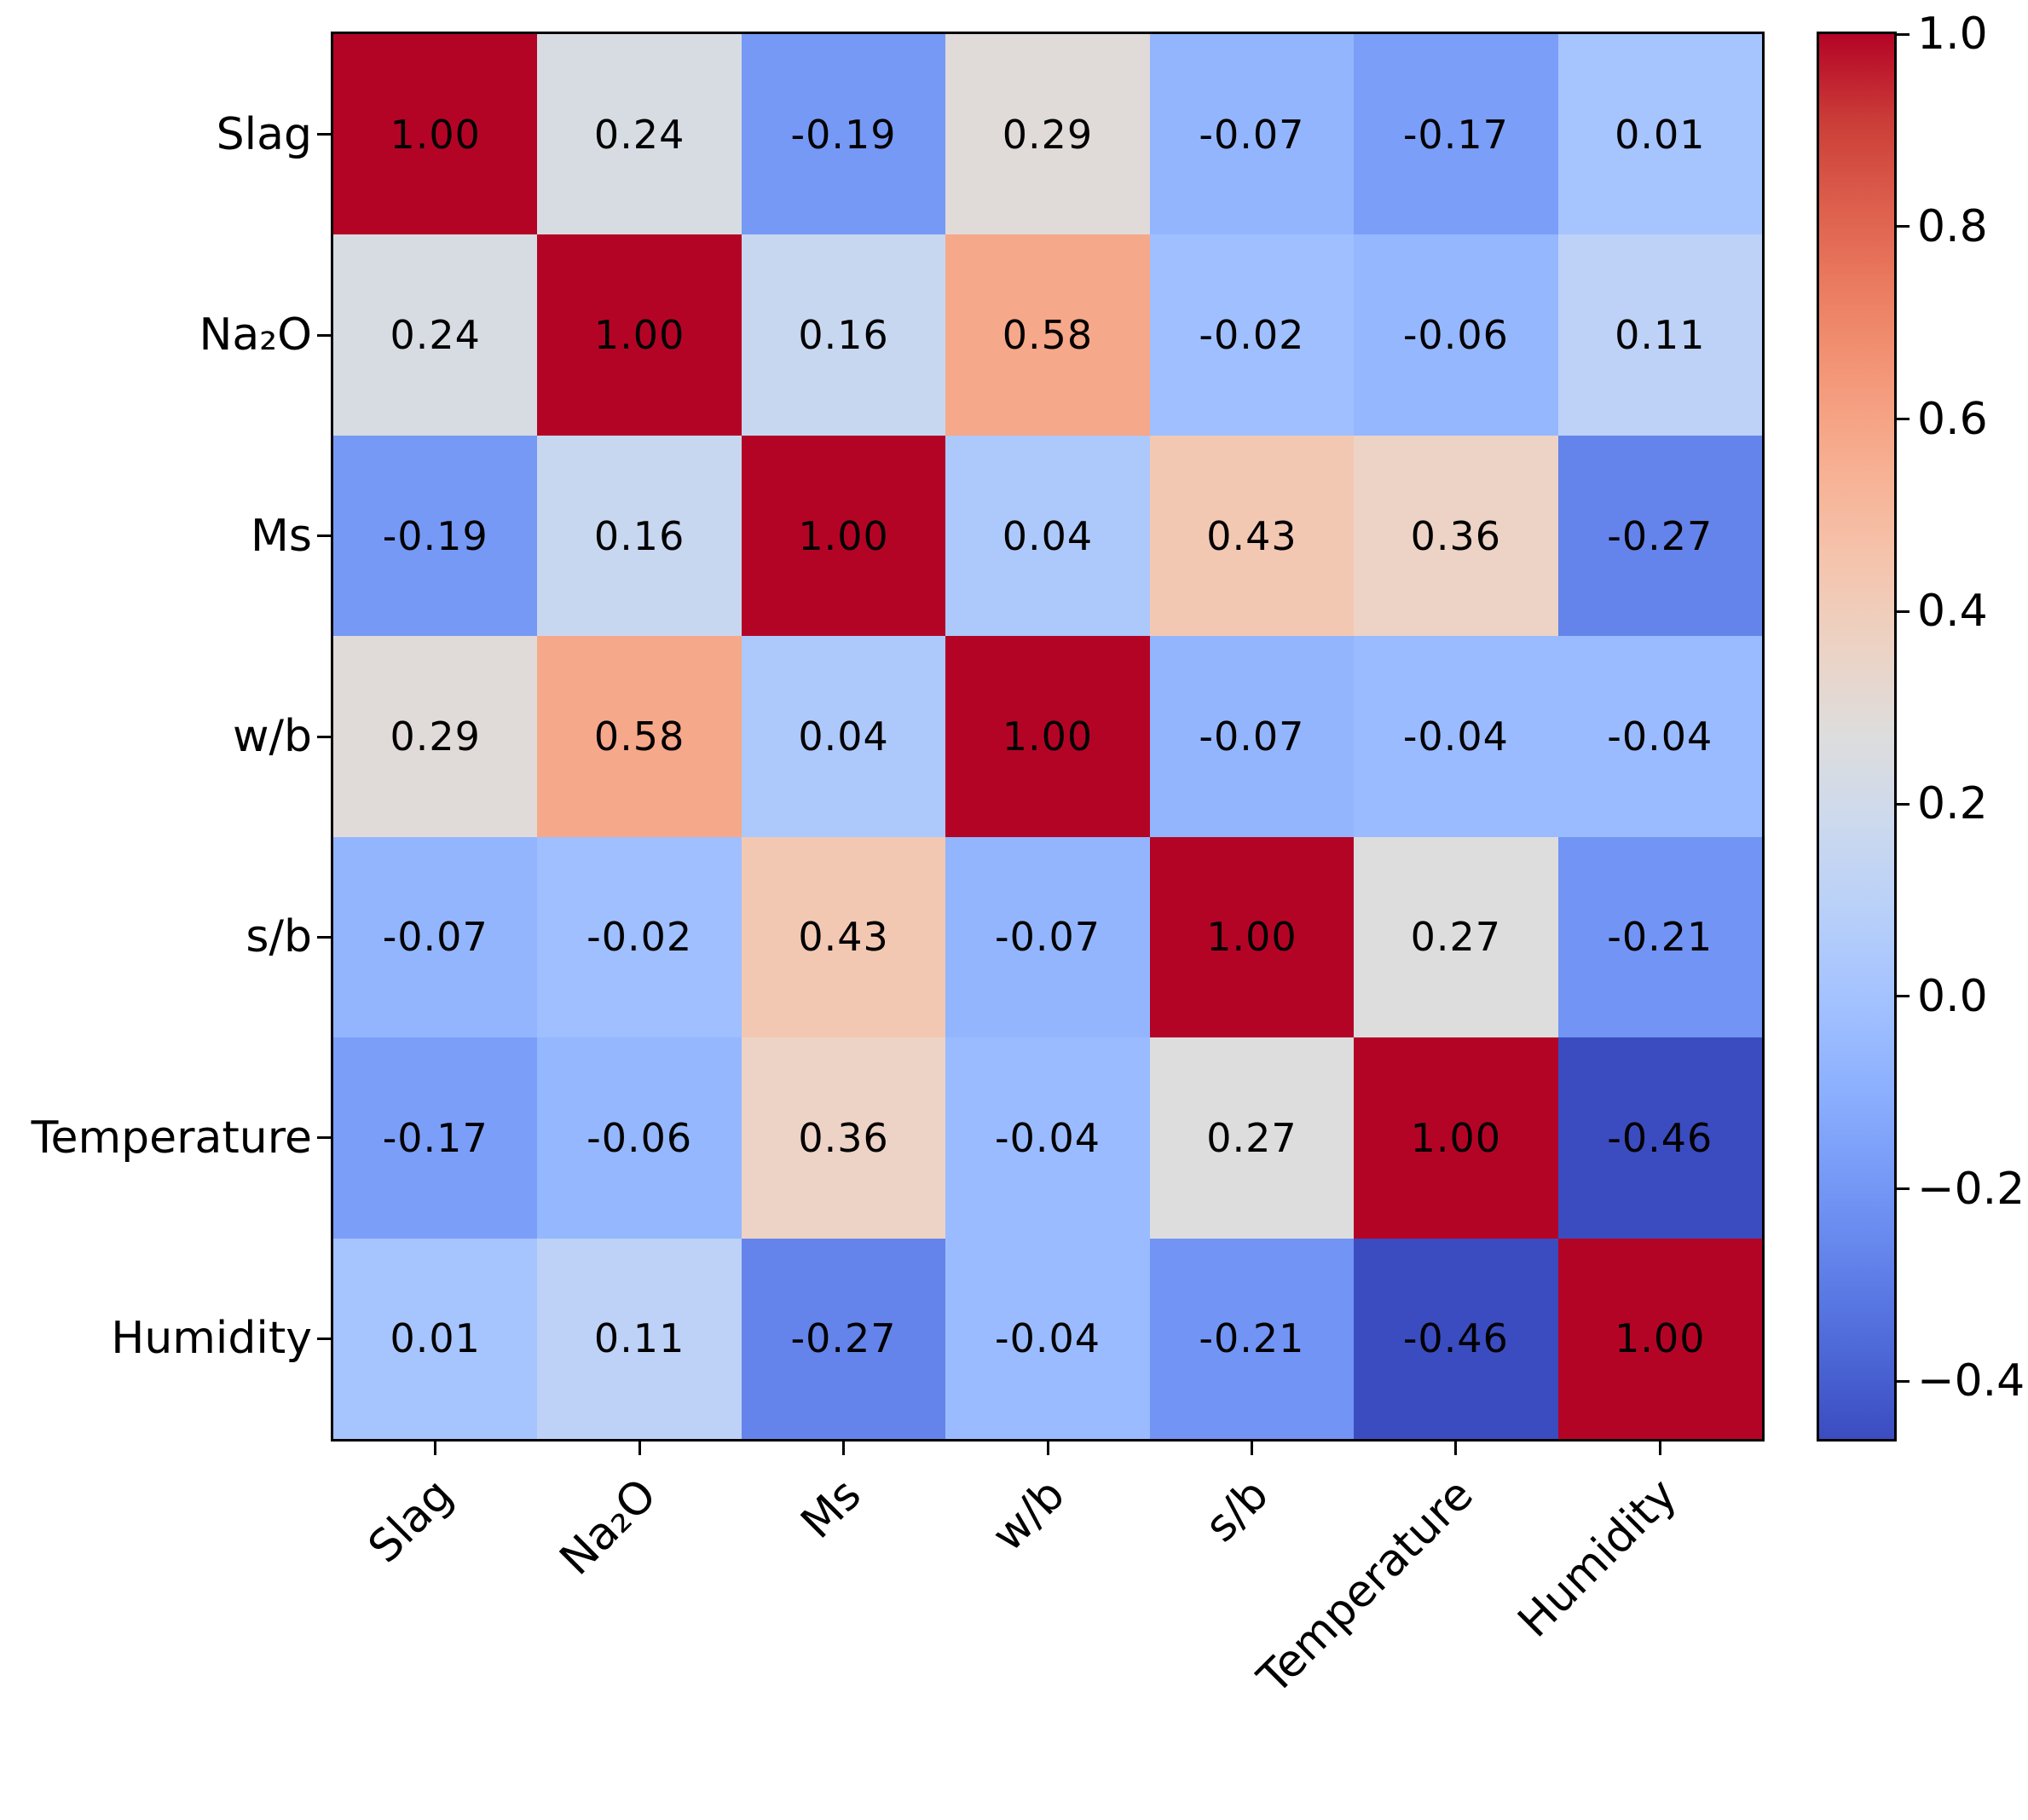 This screenshot has width=2028, height=1820. I want to click on y-tick-label: Temperature, so click(171, 1138).